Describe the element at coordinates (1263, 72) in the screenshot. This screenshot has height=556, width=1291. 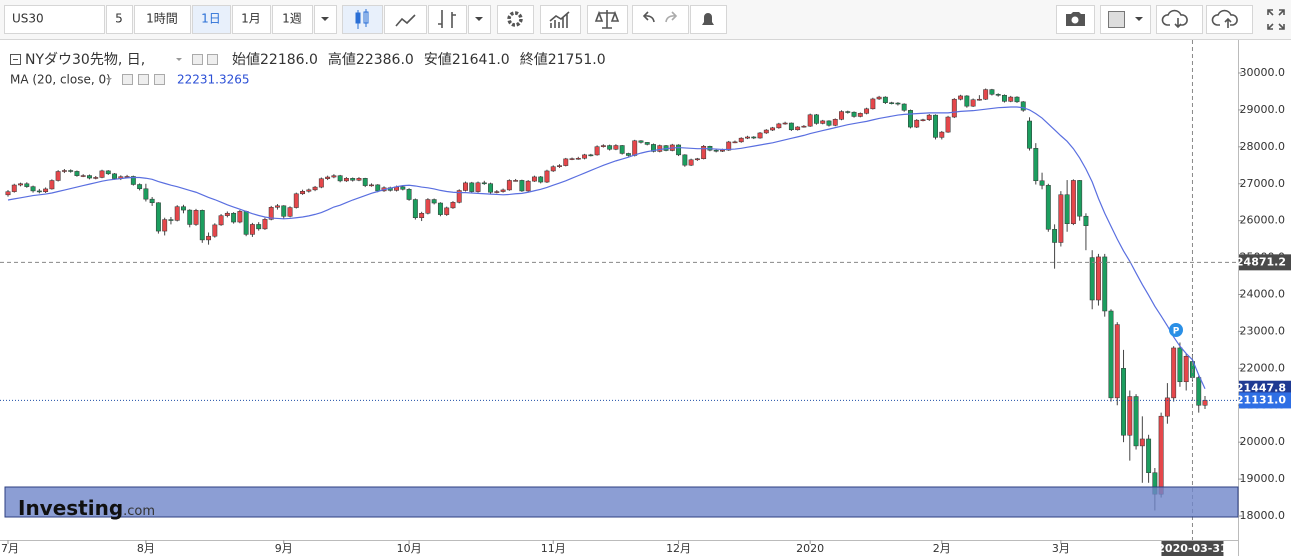
I see `y-tick-label: 30000.0` at that location.